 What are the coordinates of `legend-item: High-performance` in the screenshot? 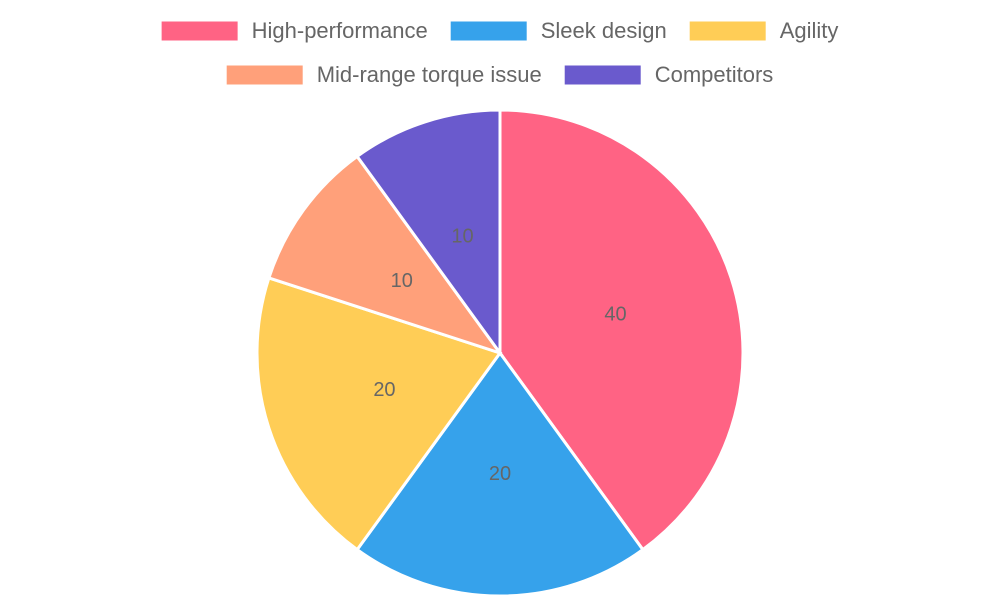 It's located at (294, 30).